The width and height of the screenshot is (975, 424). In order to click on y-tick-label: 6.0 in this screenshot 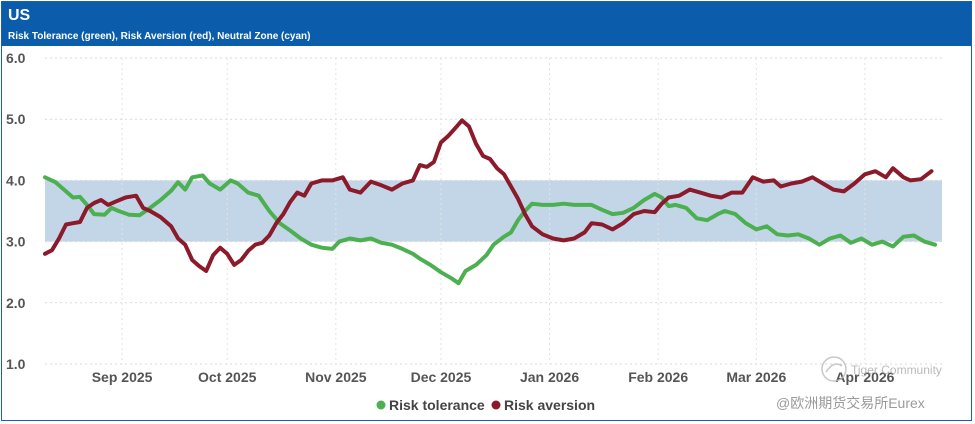, I will do `click(16, 58)`.